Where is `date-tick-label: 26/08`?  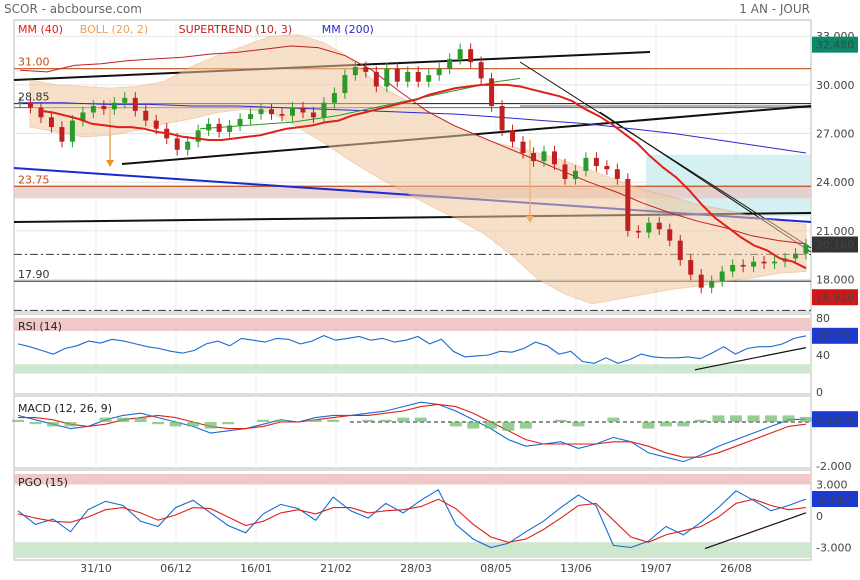 date-tick-label: 26/08 is located at coordinates (736, 568).